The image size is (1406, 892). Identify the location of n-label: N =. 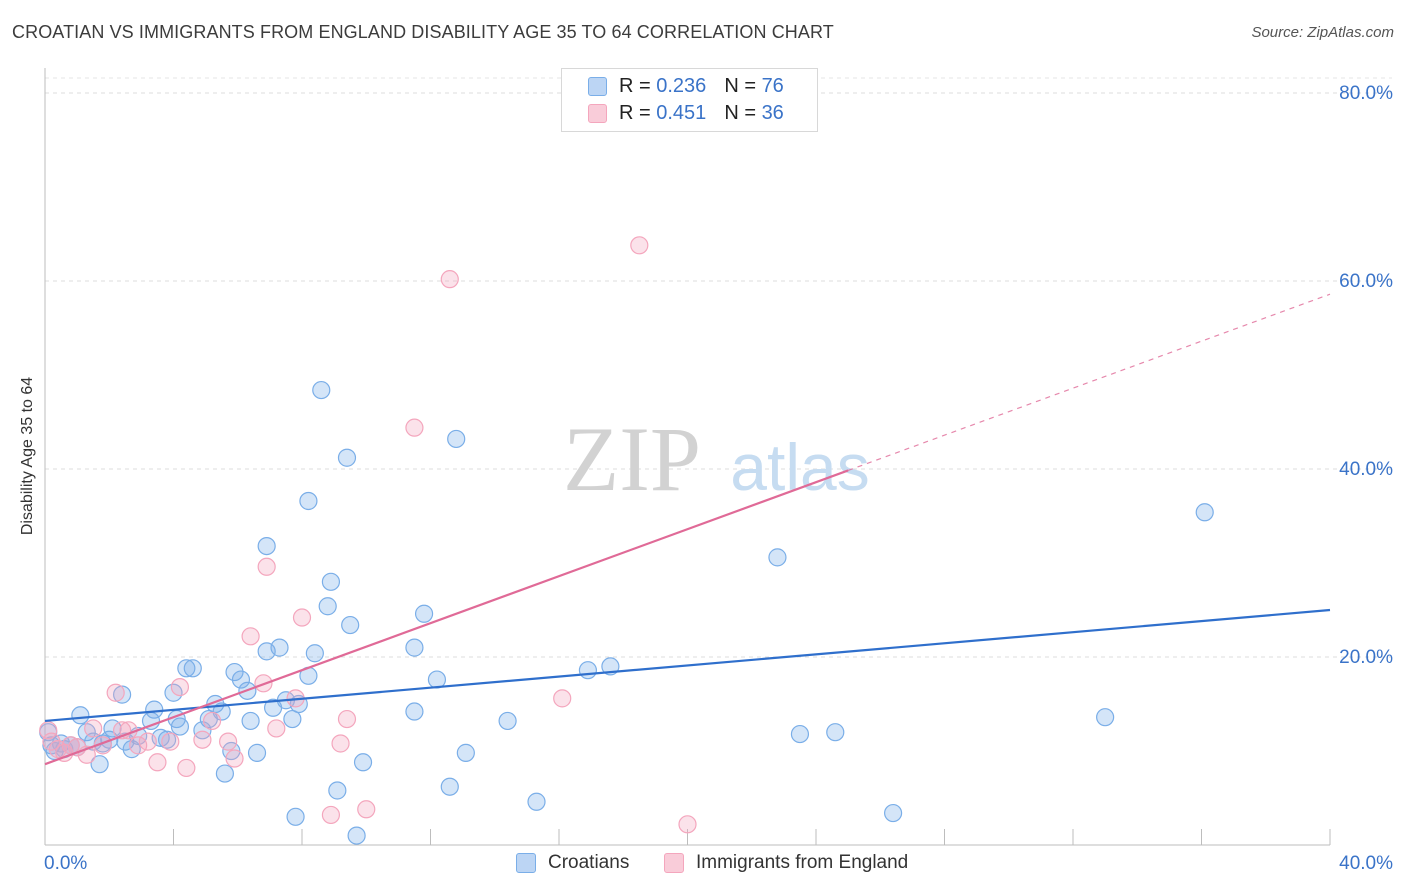
(740, 112).